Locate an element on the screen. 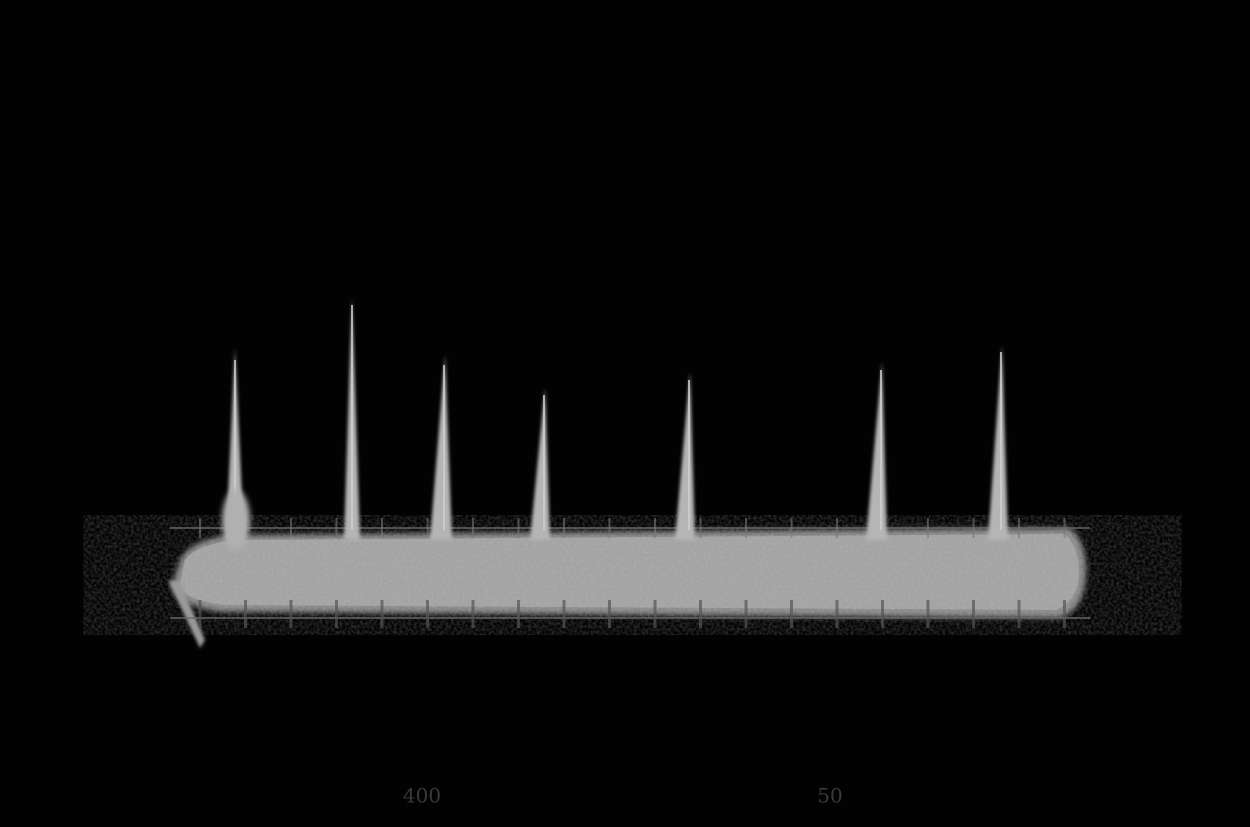  first-peak-base is located at coordinates (236, 520).